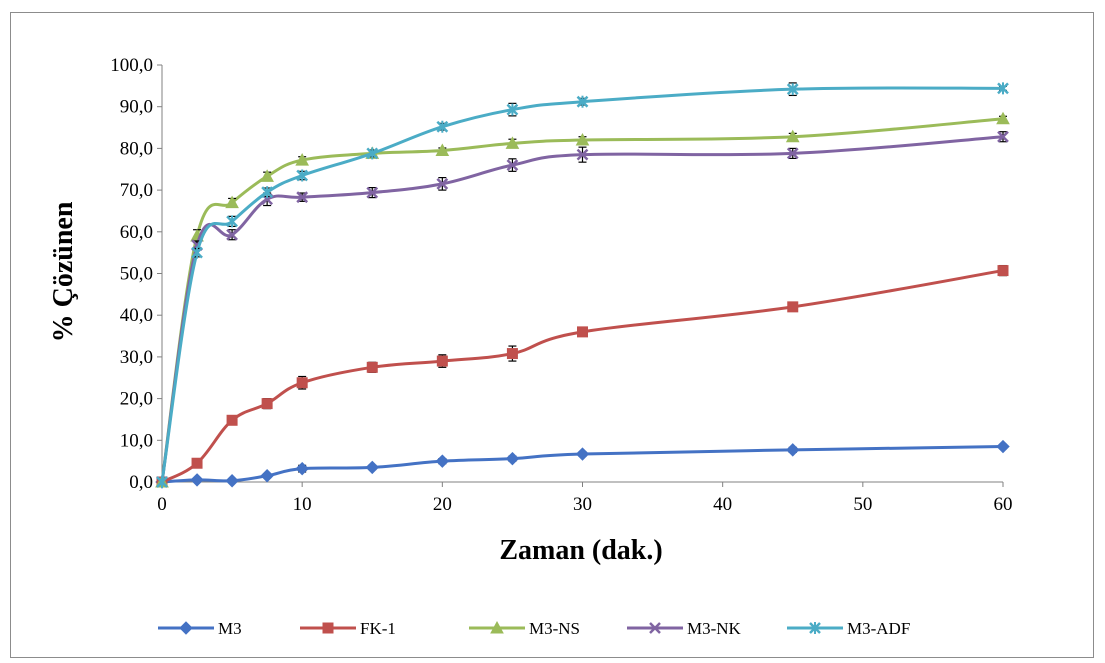 Image resolution: width=1105 pixels, height=663 pixels. I want to click on legend-entry-m3-adf: M3-ADF, so click(848, 628).